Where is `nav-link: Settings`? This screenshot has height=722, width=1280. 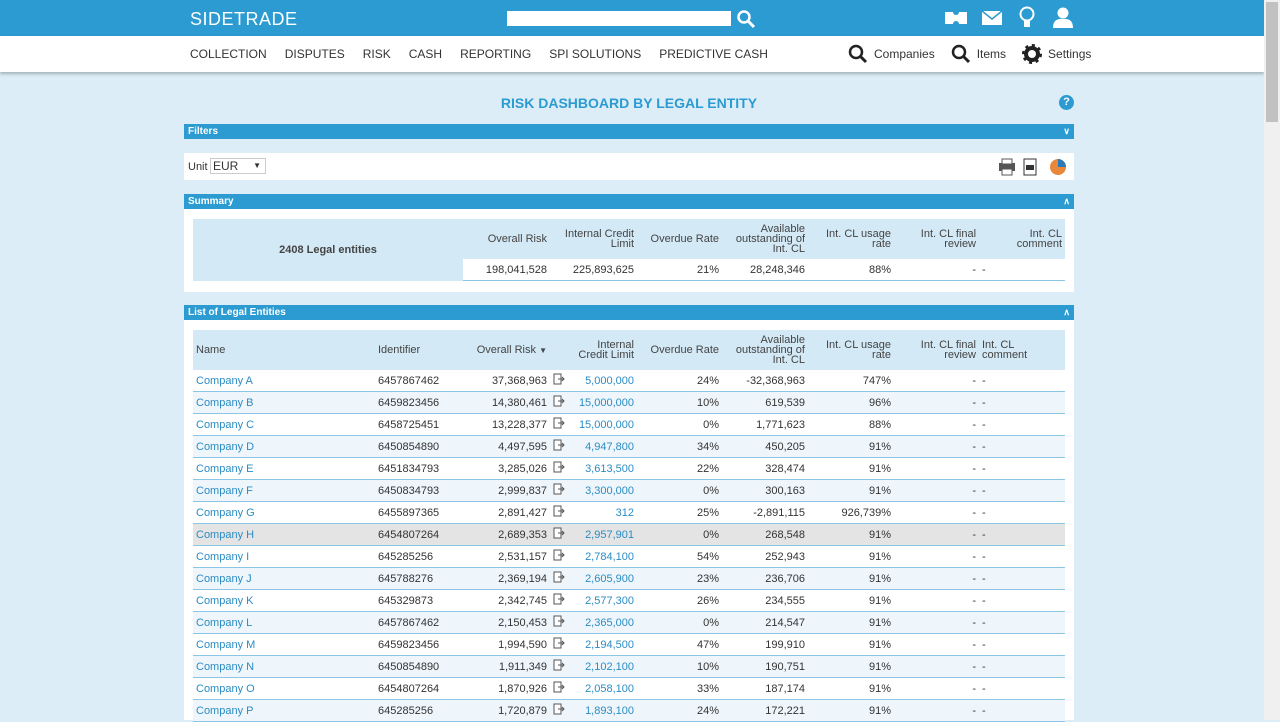 nav-link: Settings is located at coordinates (1070, 54).